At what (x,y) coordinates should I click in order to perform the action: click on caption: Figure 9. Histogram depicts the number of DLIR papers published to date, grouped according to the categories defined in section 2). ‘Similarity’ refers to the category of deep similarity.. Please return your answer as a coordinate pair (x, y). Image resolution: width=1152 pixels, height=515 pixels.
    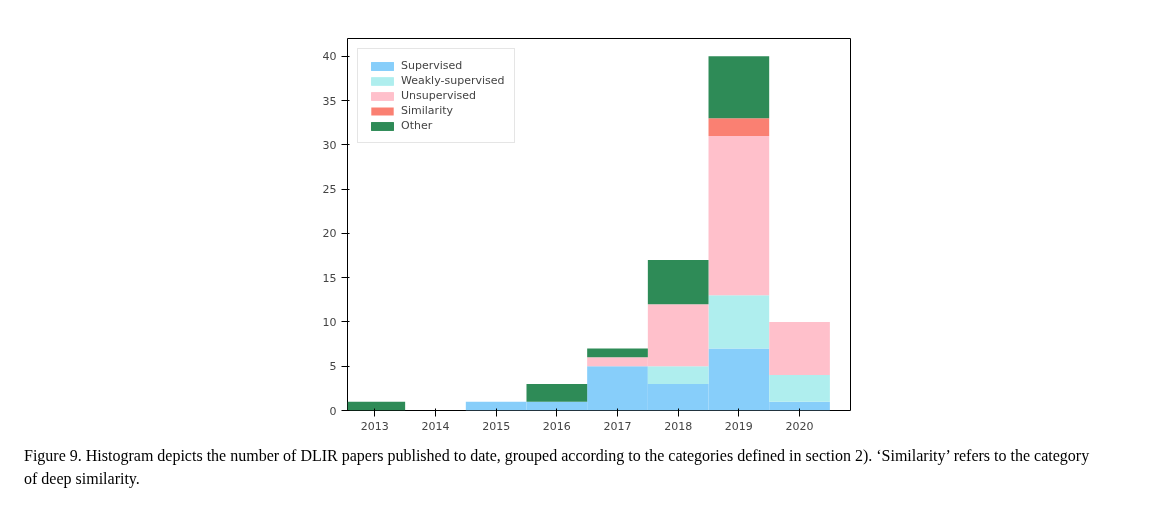
    Looking at the image, I should click on (557, 468).